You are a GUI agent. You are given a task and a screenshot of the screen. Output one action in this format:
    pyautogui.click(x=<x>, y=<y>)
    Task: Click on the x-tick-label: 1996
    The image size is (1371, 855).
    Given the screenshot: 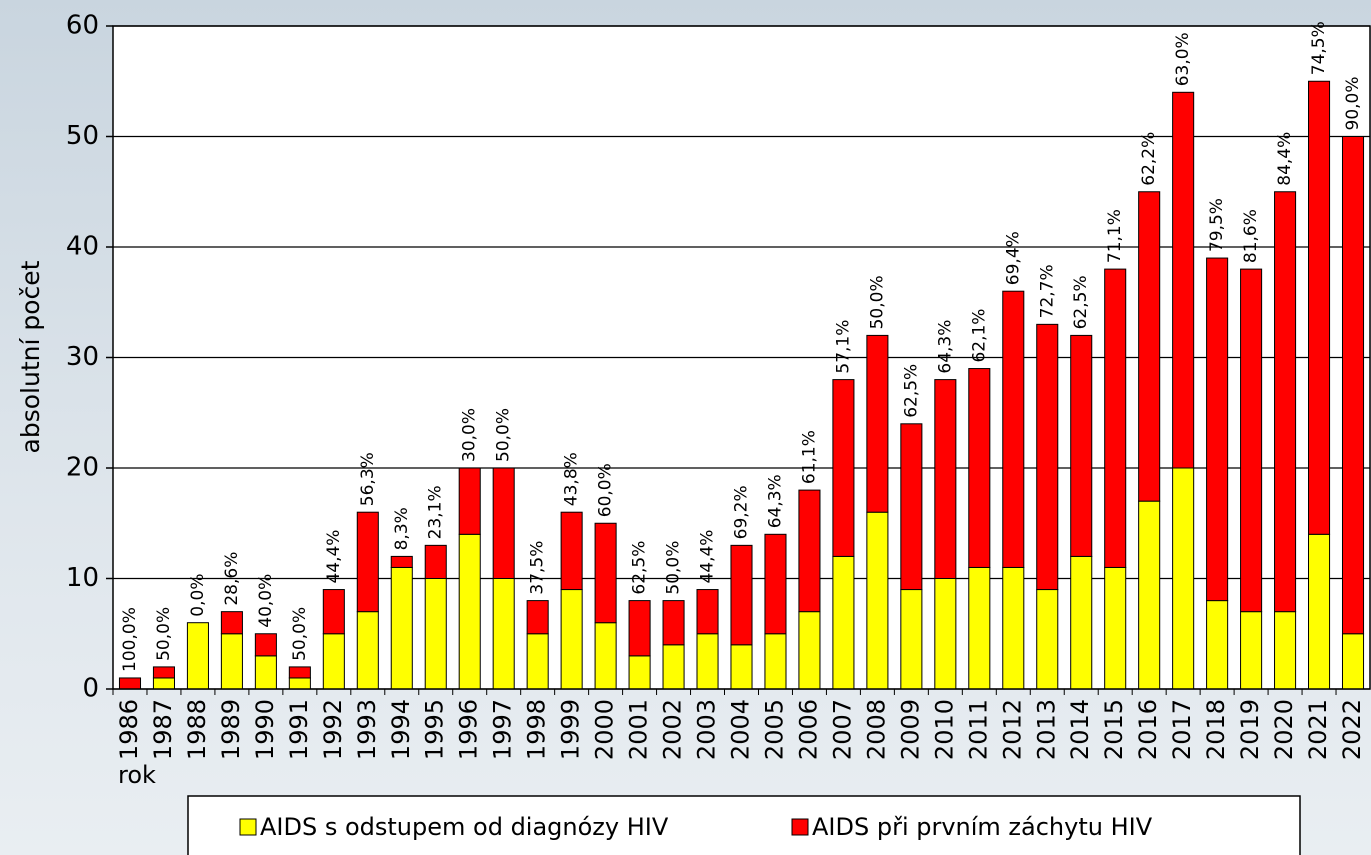 What is the action you would take?
    pyautogui.click(x=469, y=729)
    